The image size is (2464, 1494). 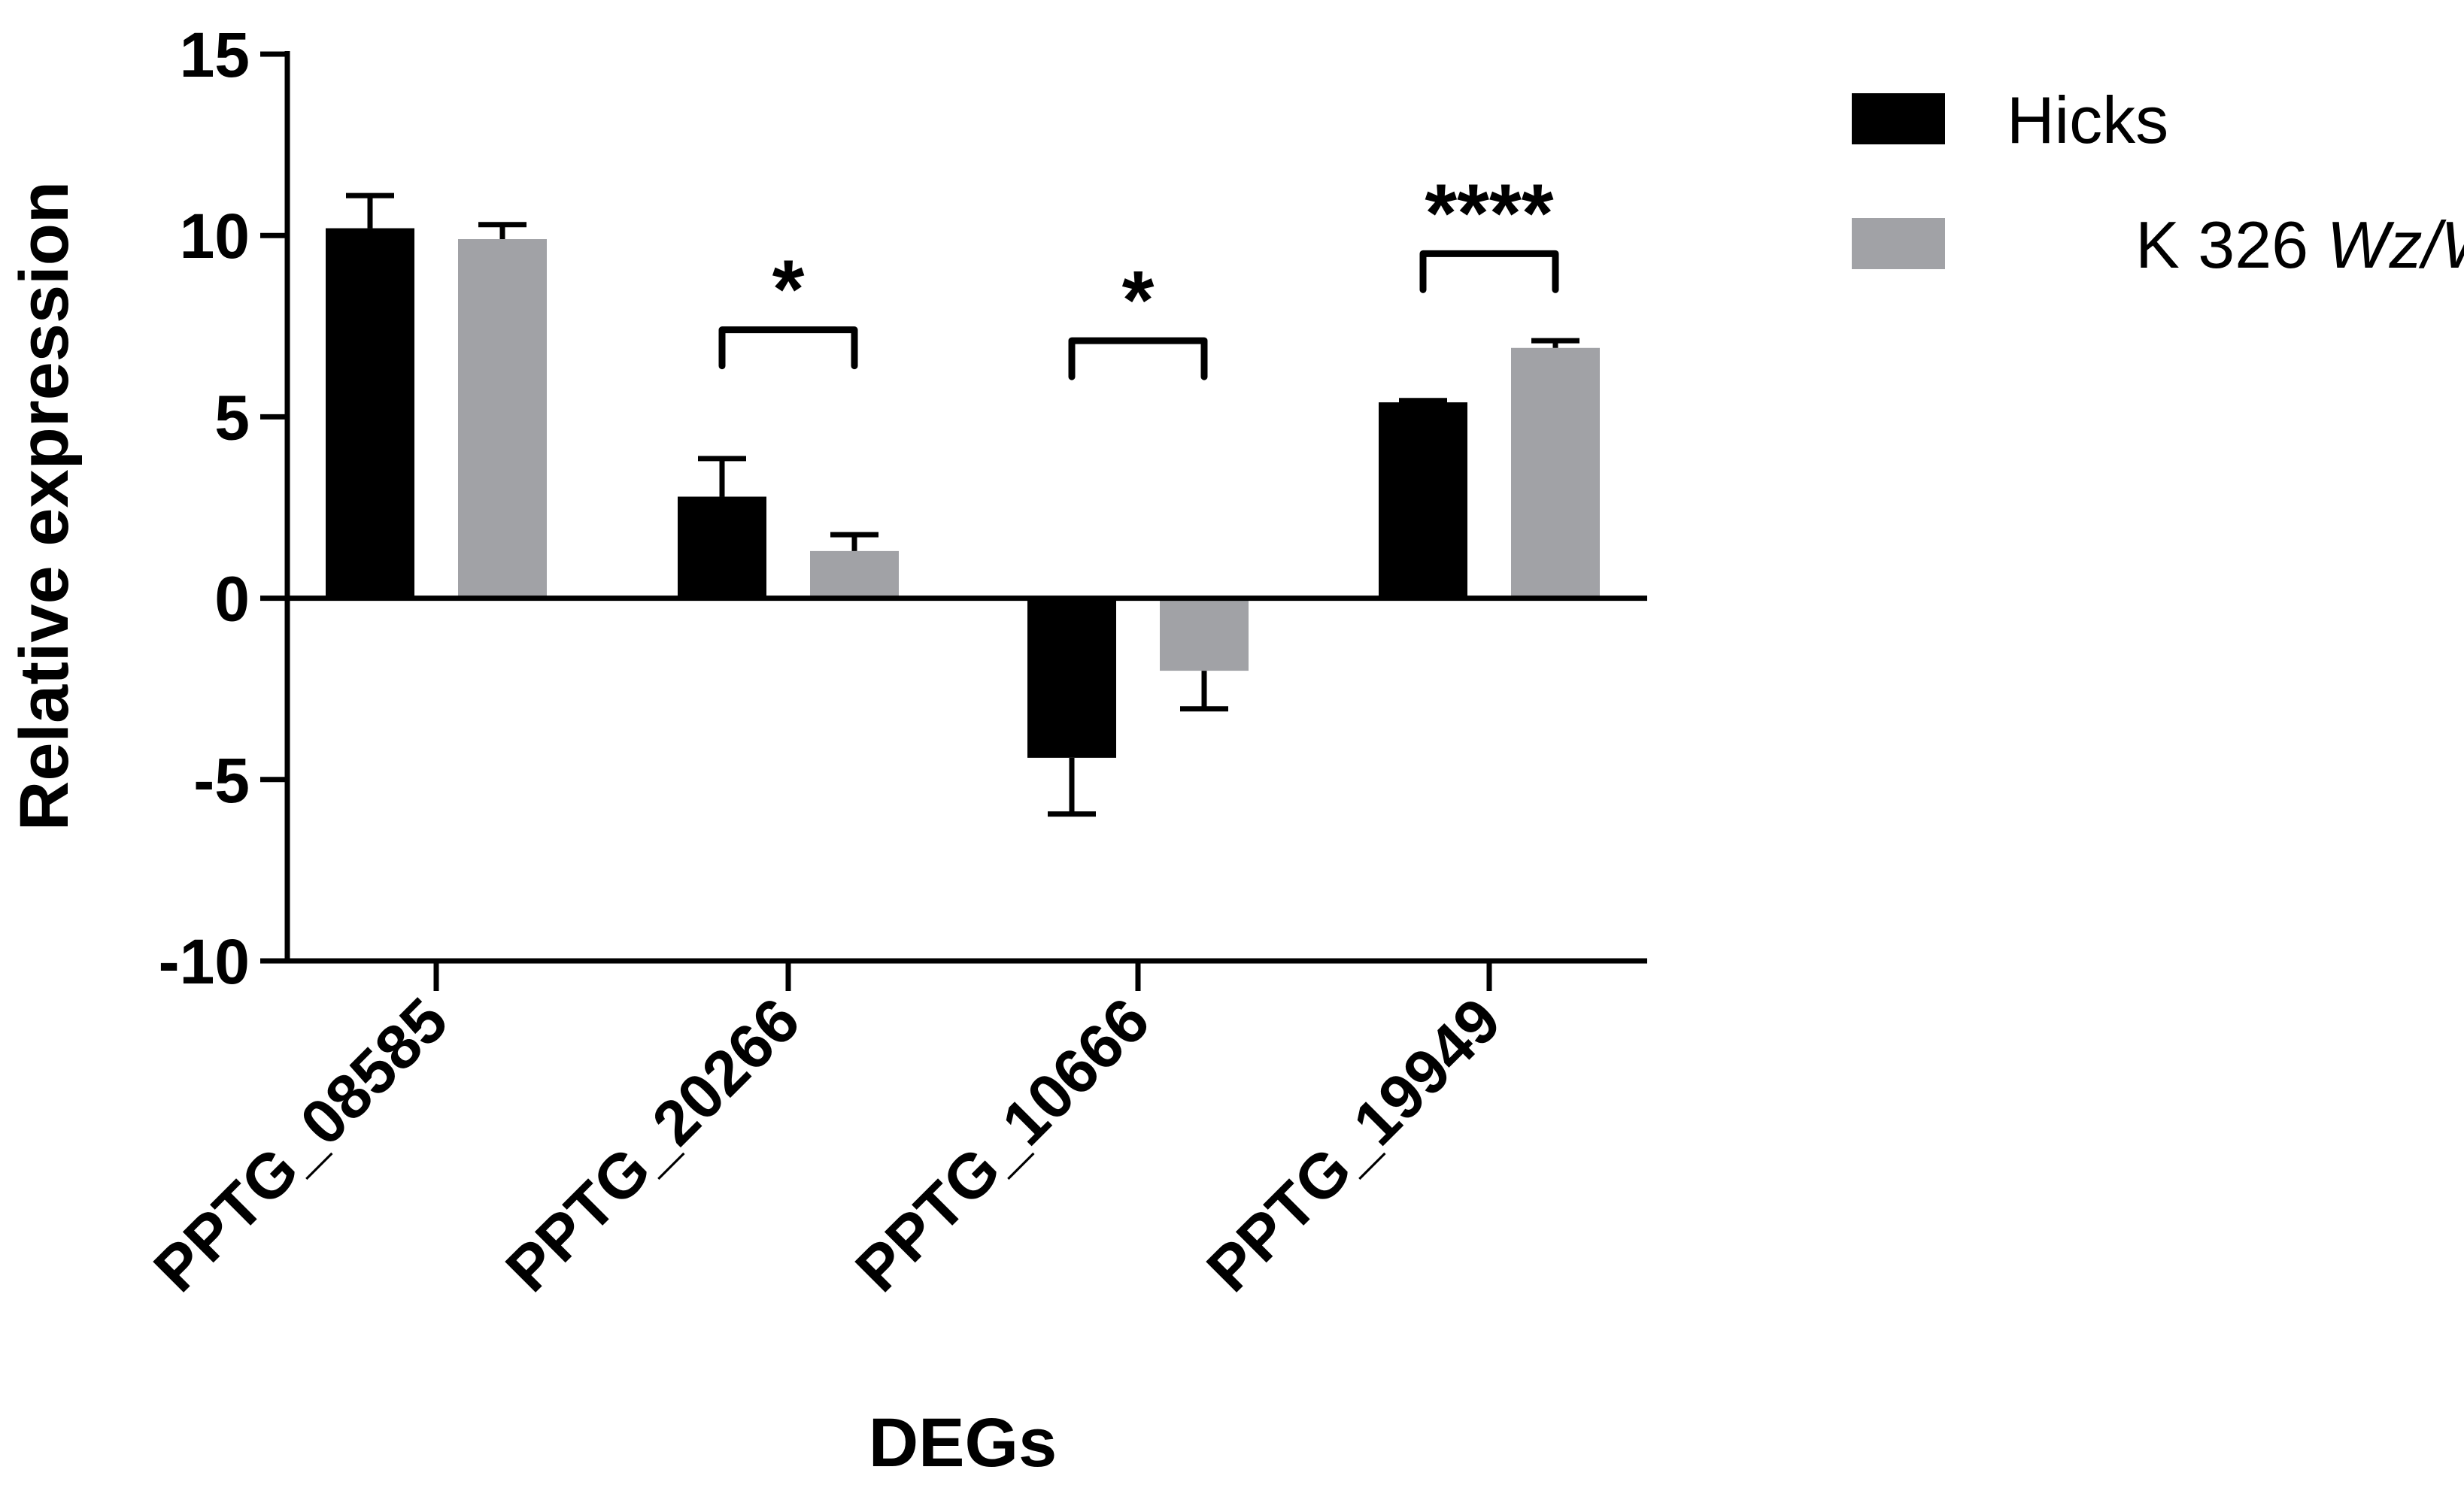 I want to click on x-category-label: PPTG_19949, so click(x=1353, y=1145).